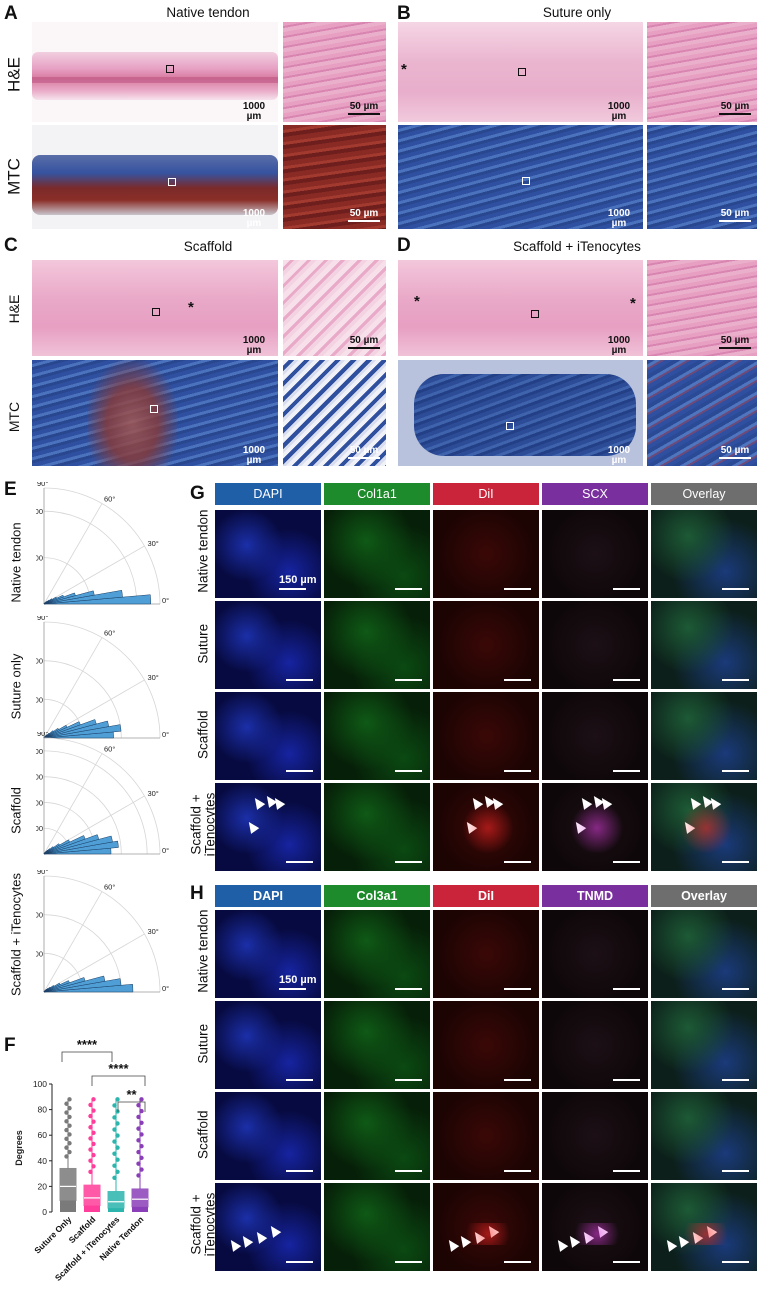 The height and width of the screenshot is (1289, 761). I want to click on stain-label-c-he: H&E, so click(14, 309).